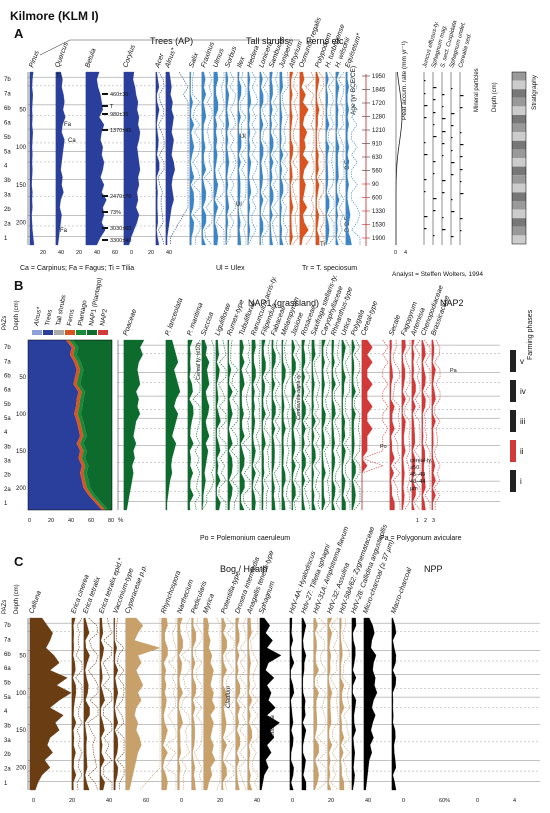  What do you see at coordinates (7, 669) in the screenshot?
I see `paz-label-C-3: 6a` at bounding box center [7, 669].